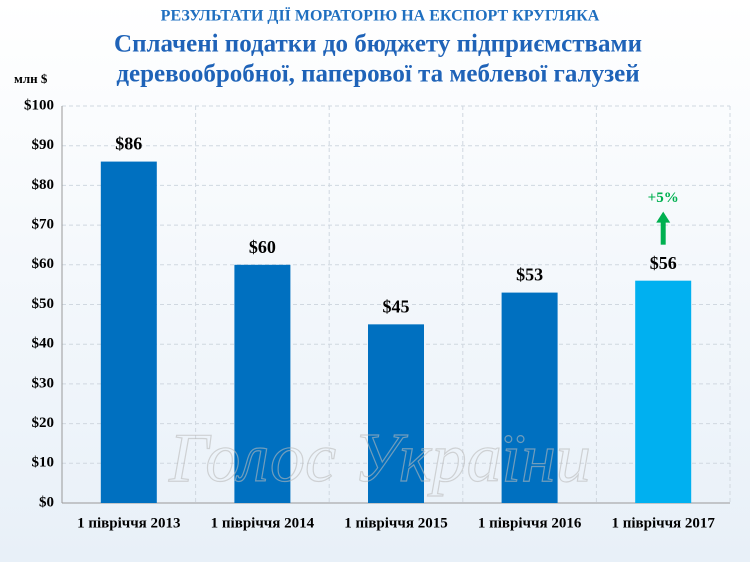  I want to click on watermark: Голос України, so click(379, 458).